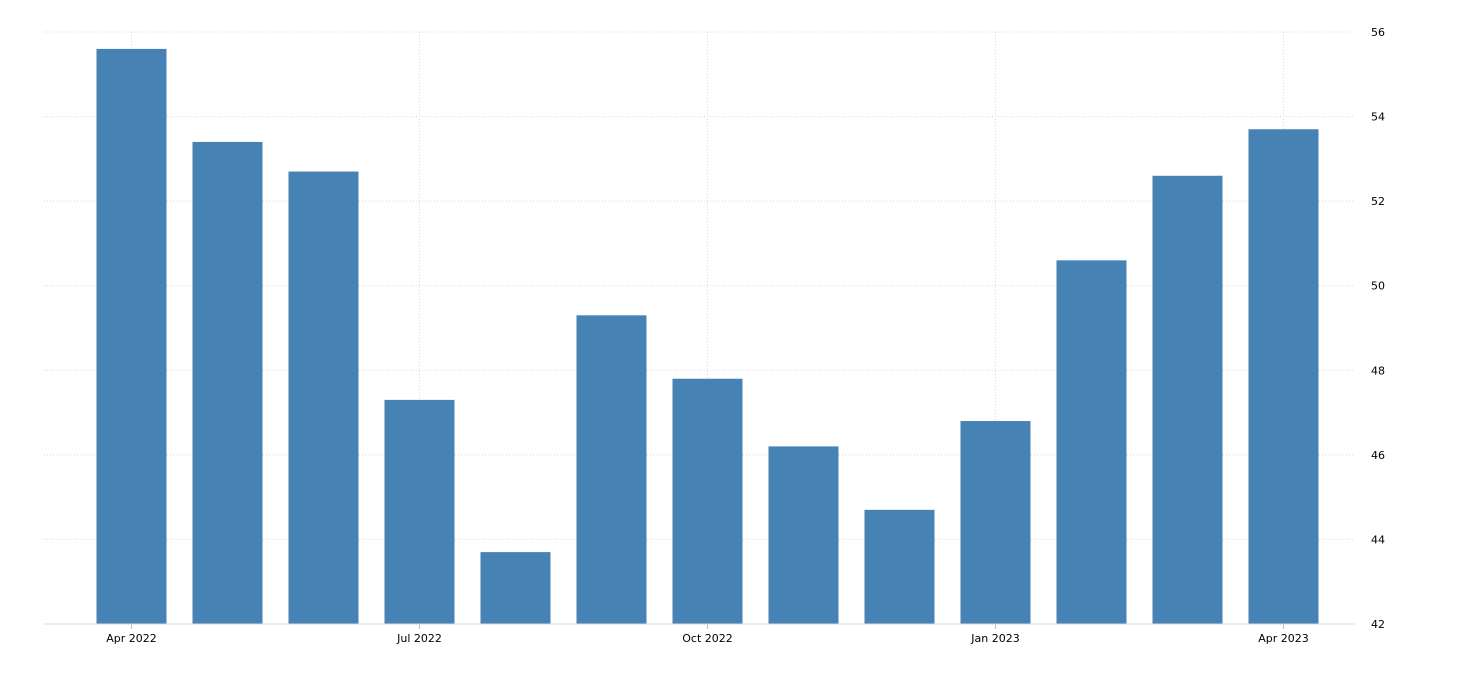  I want to click on bar-apr-2022, so click(131, 336).